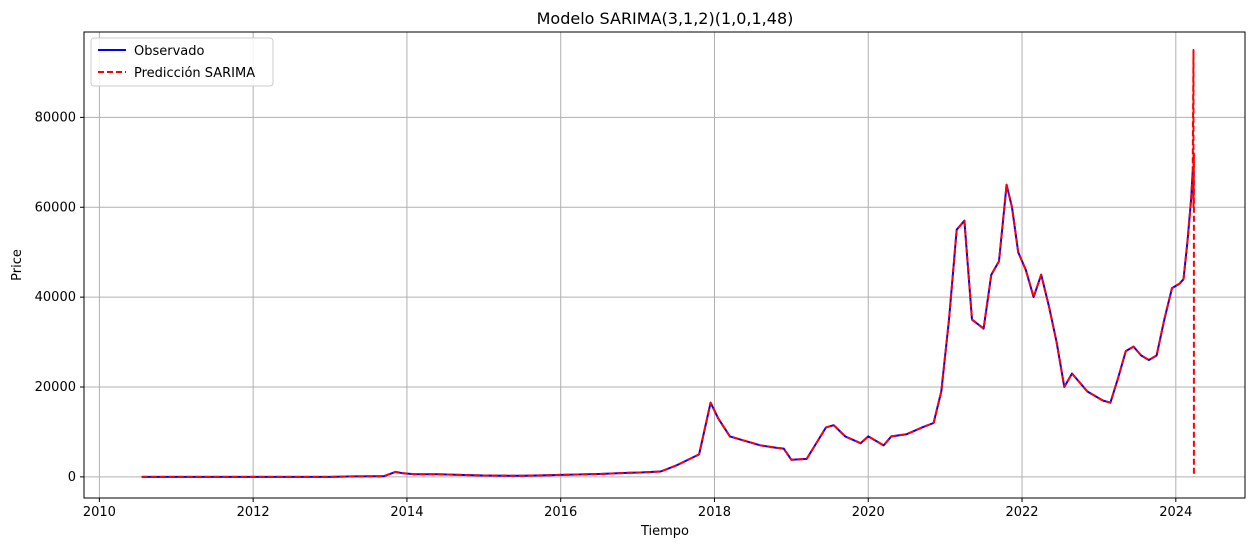 Image resolution: width=1255 pixels, height=547 pixels. I want to click on x-tick-label: 2018, so click(714, 512).